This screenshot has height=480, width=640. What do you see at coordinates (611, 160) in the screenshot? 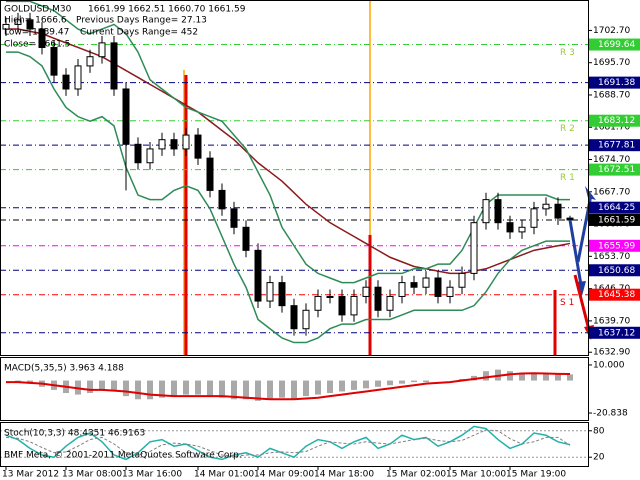
I see `y-tick-label: 1674.70` at bounding box center [611, 160].